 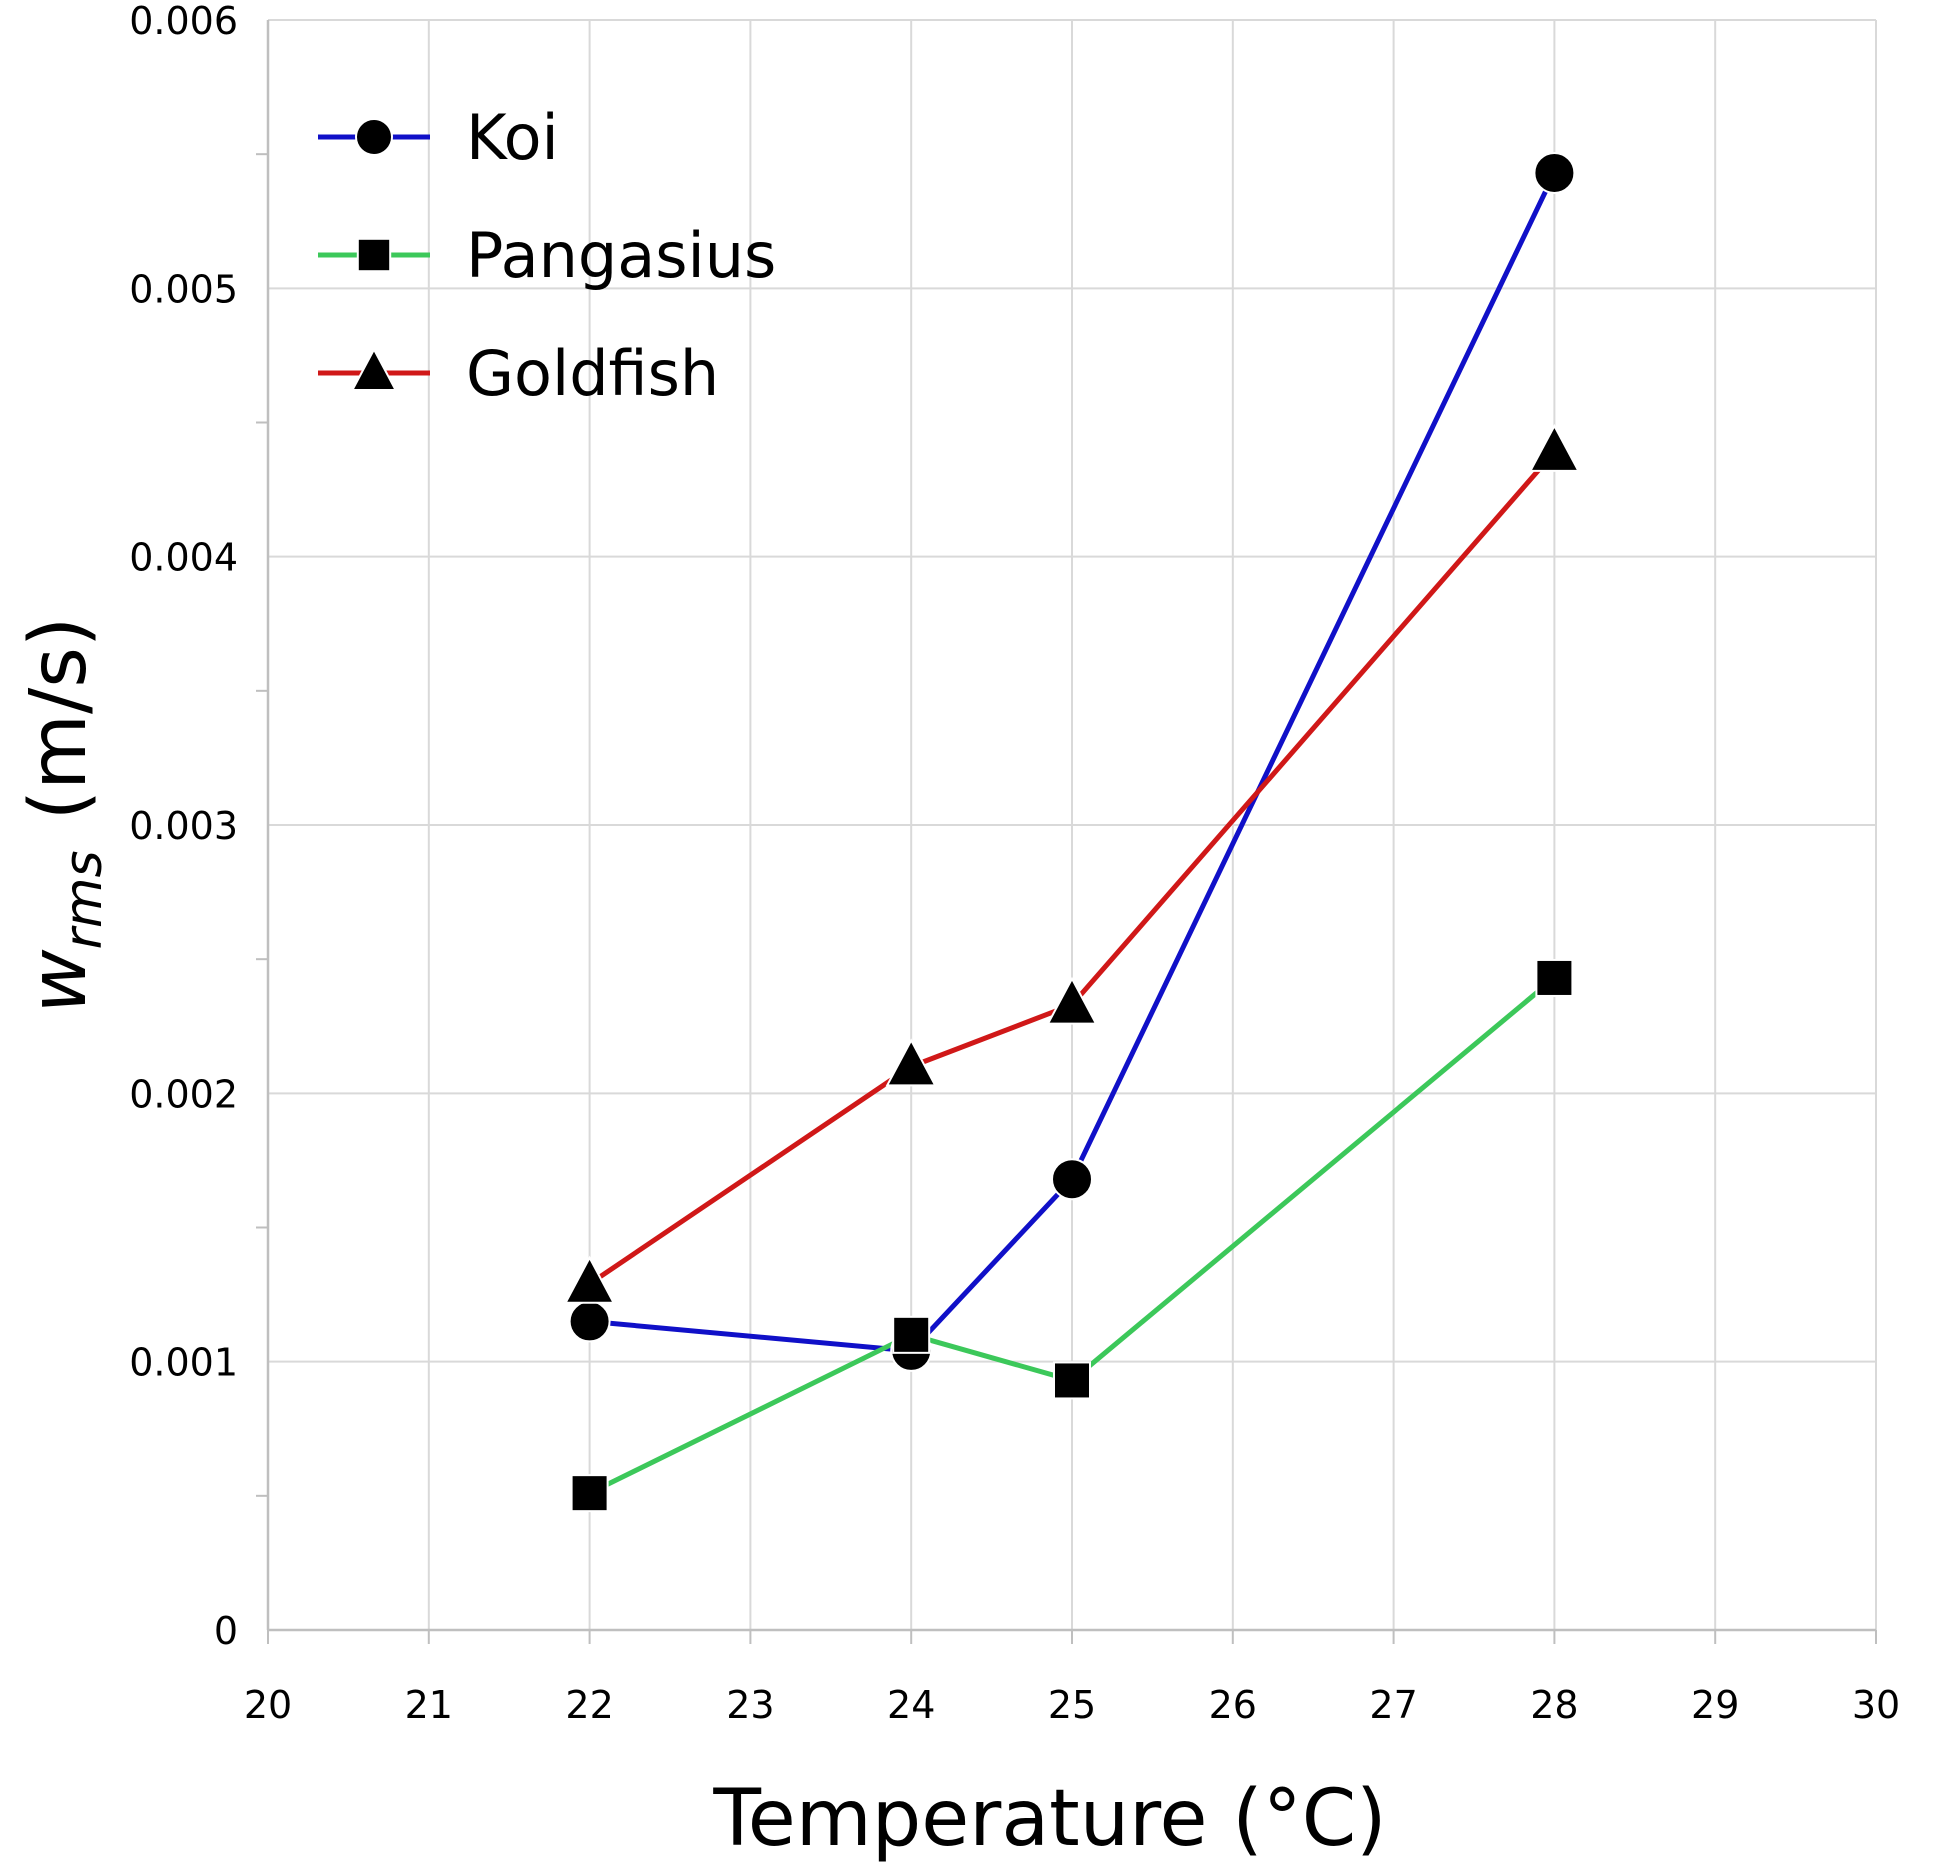 I want to click on x-tick-label: 30, so click(x=1876, y=1705).